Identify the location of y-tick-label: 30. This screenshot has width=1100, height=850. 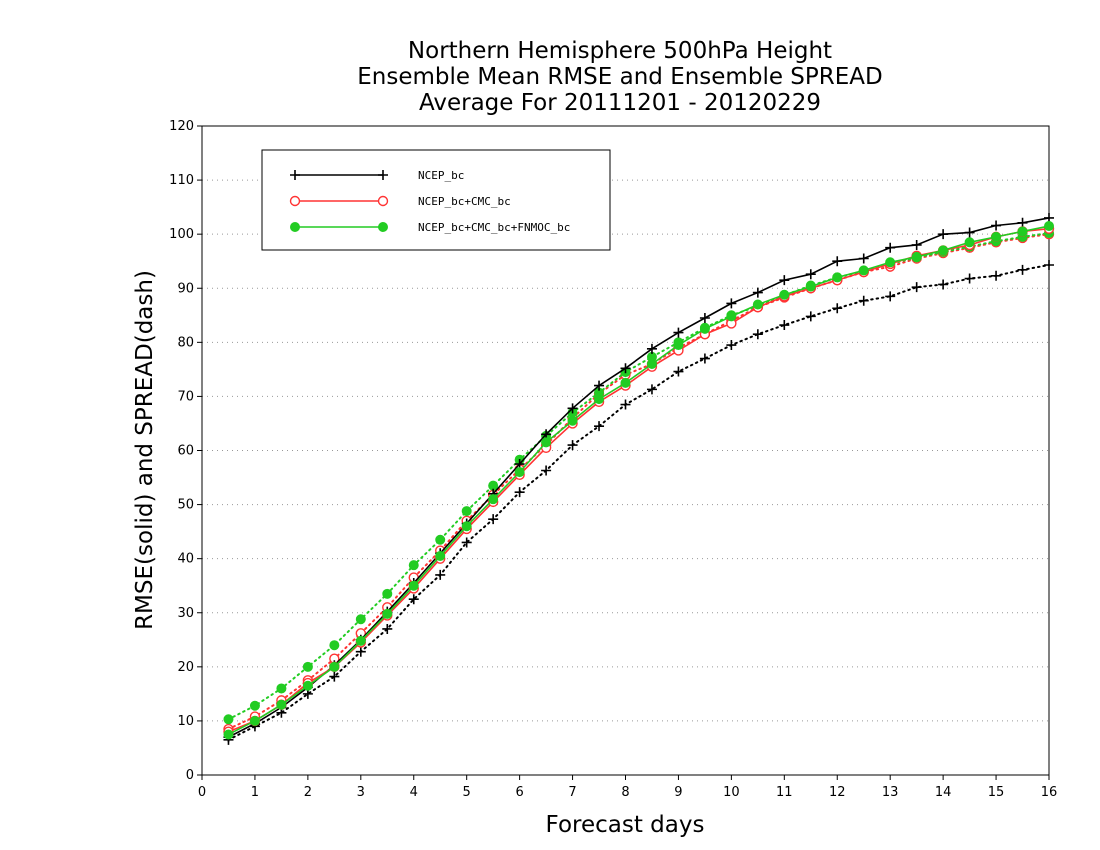
(185, 613).